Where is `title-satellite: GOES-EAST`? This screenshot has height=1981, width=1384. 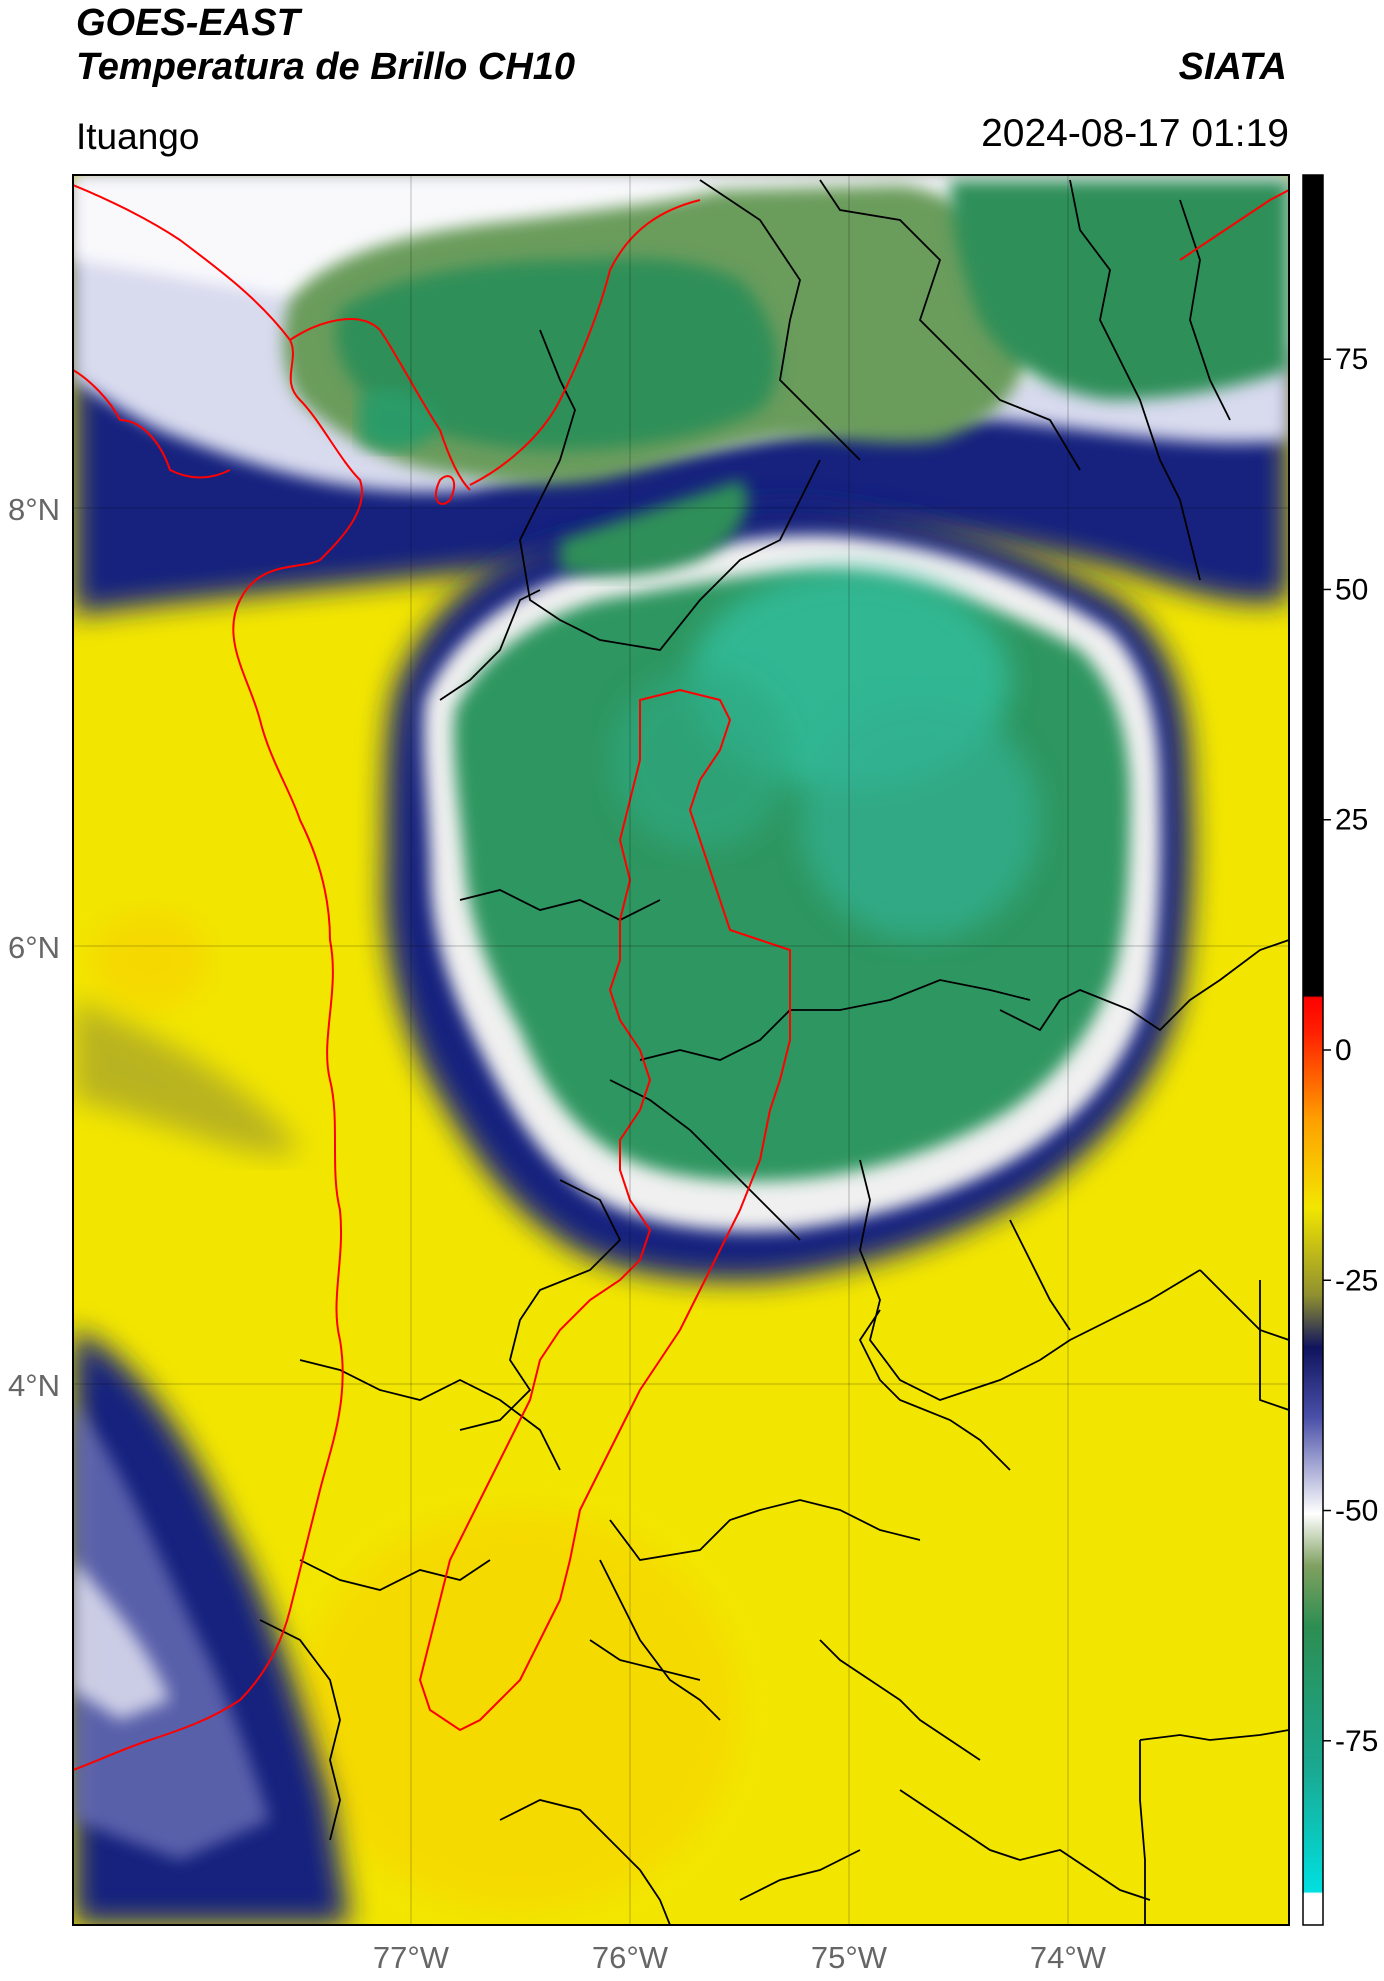 title-satellite: GOES-EAST is located at coordinates (188, 23).